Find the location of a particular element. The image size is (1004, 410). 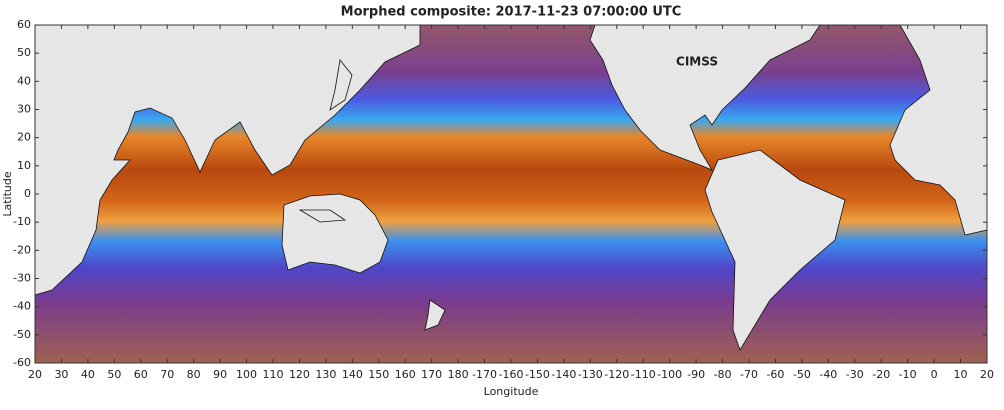

x-tick-label: -150 is located at coordinates (537, 374).